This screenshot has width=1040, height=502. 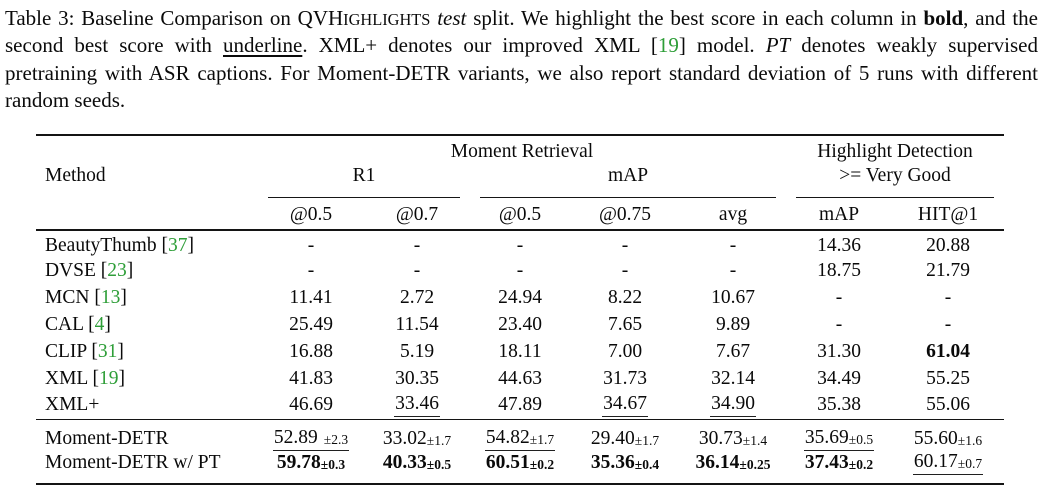 I want to click on score-cell: 36.14±0.25, so click(x=733, y=467).